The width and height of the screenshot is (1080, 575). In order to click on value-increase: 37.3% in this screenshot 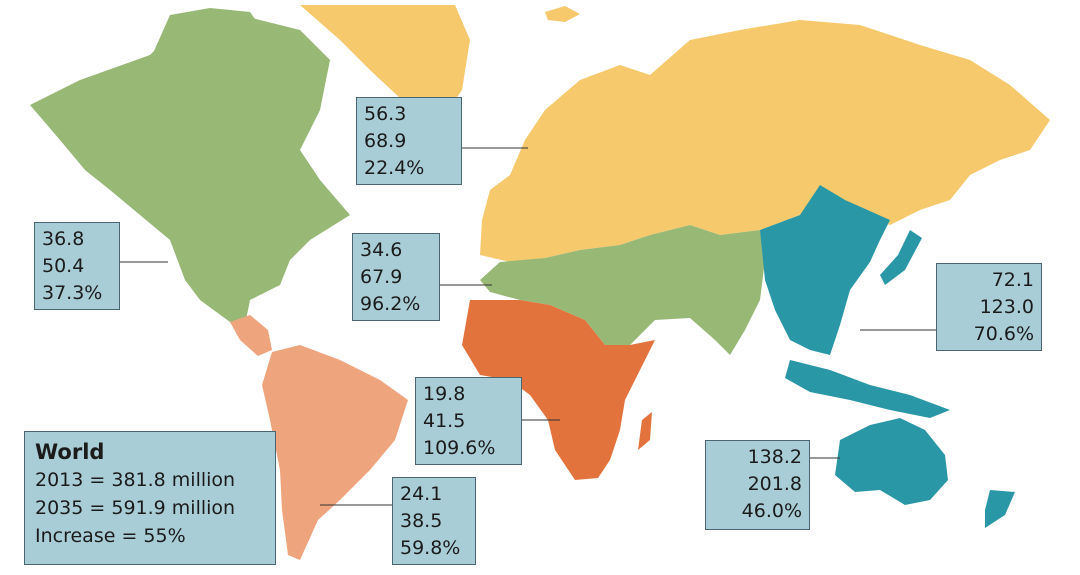, I will do `click(72, 293)`.